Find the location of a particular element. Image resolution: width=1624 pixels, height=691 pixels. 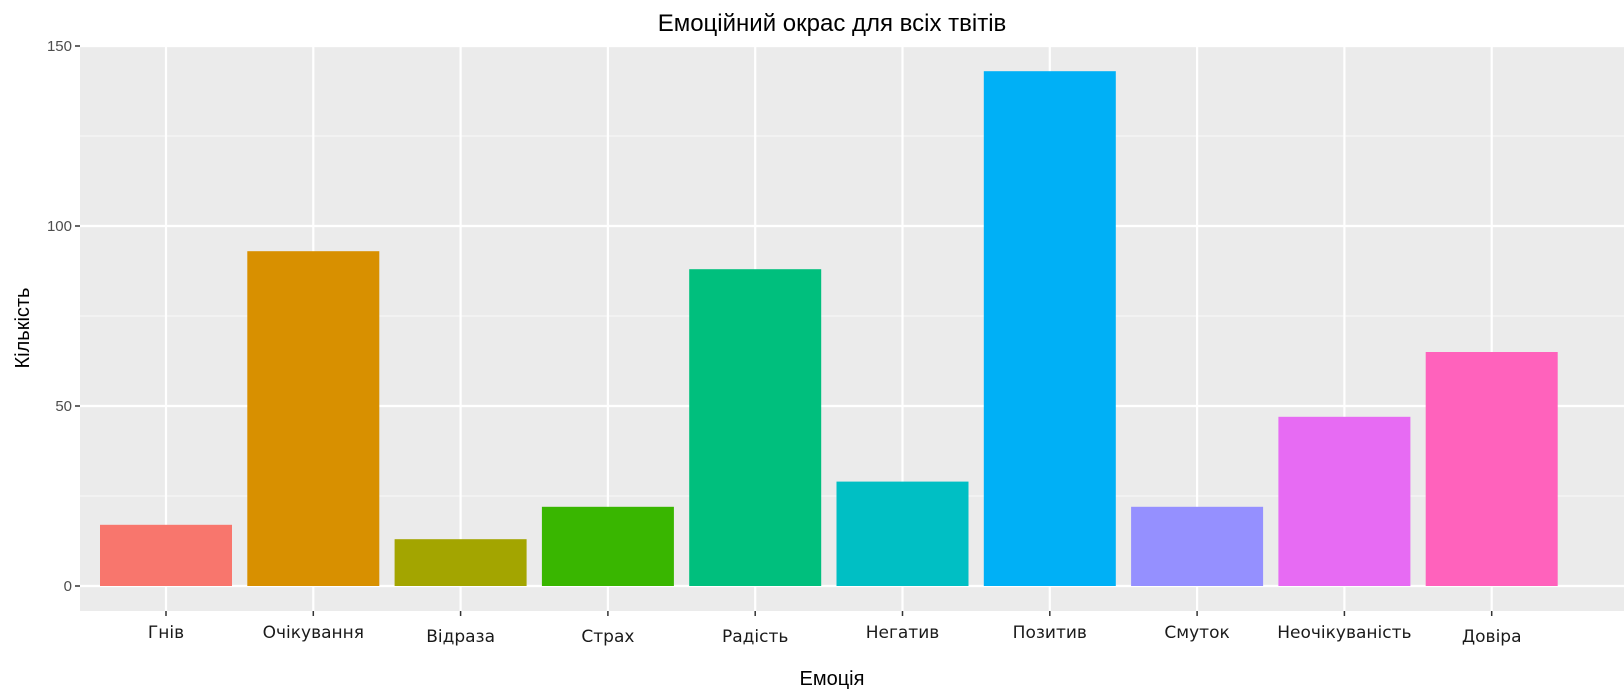

x-tick-label: Смуток is located at coordinates (1196, 633).